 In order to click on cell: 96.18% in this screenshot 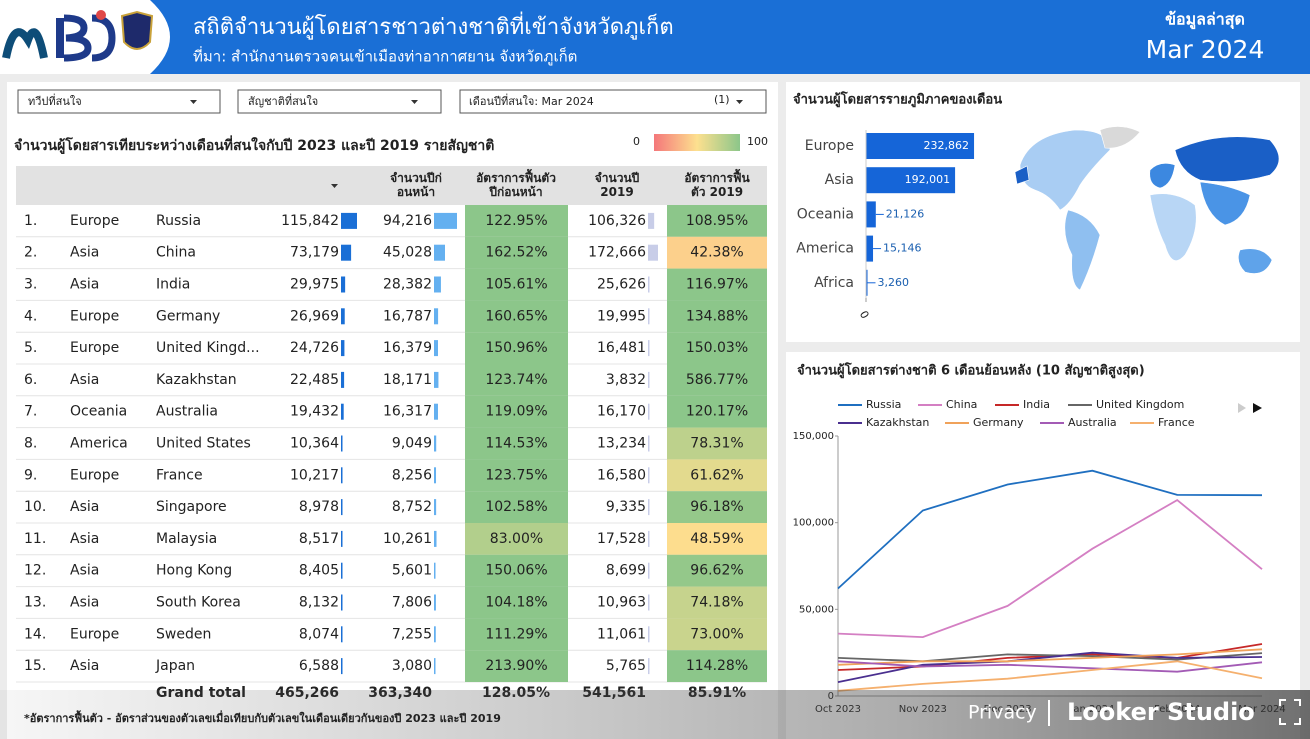, I will do `click(716, 507)`.